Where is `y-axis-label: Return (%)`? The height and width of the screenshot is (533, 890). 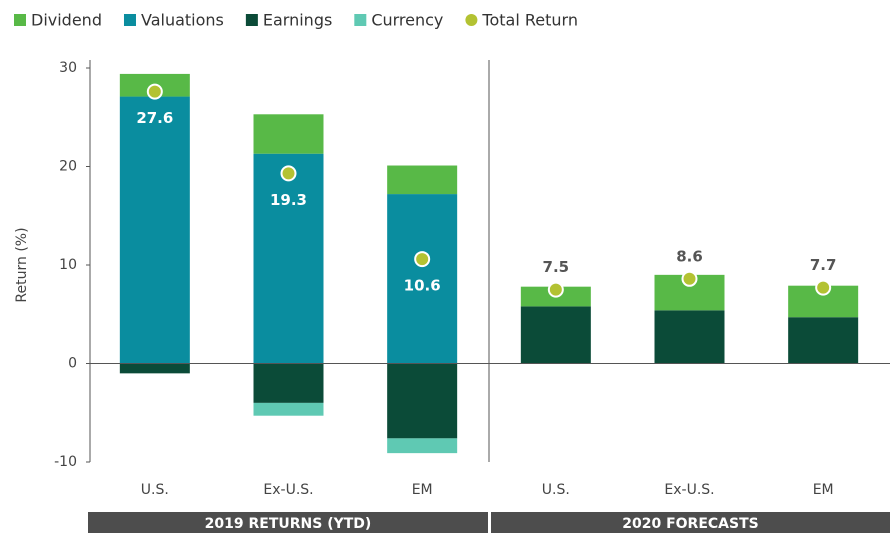
y-axis-label: Return (%) is located at coordinates (22, 264).